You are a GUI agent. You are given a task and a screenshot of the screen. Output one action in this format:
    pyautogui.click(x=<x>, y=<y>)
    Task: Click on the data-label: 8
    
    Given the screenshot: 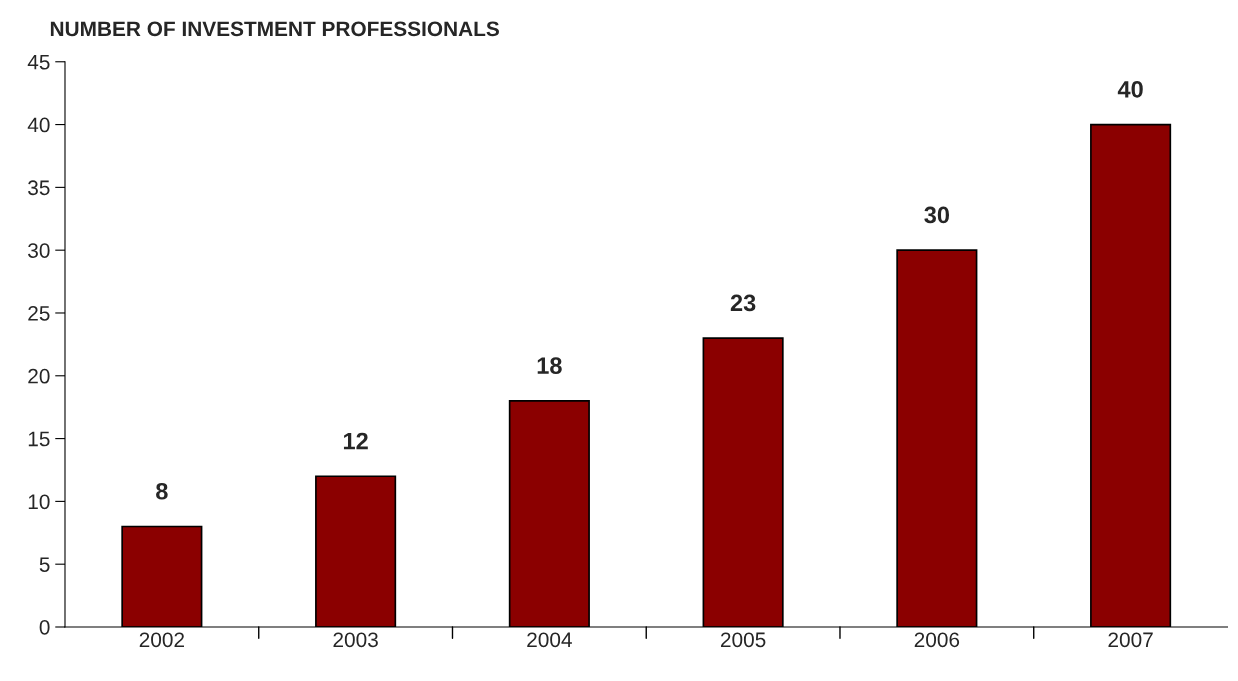 What is the action you would take?
    pyautogui.click(x=162, y=491)
    